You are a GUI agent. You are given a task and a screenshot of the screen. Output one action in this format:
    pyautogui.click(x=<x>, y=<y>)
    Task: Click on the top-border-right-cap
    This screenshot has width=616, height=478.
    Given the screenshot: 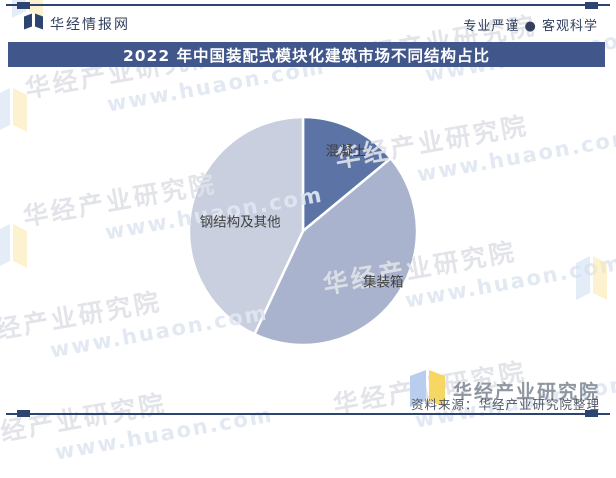 What is the action you would take?
    pyautogui.click(x=591, y=5)
    